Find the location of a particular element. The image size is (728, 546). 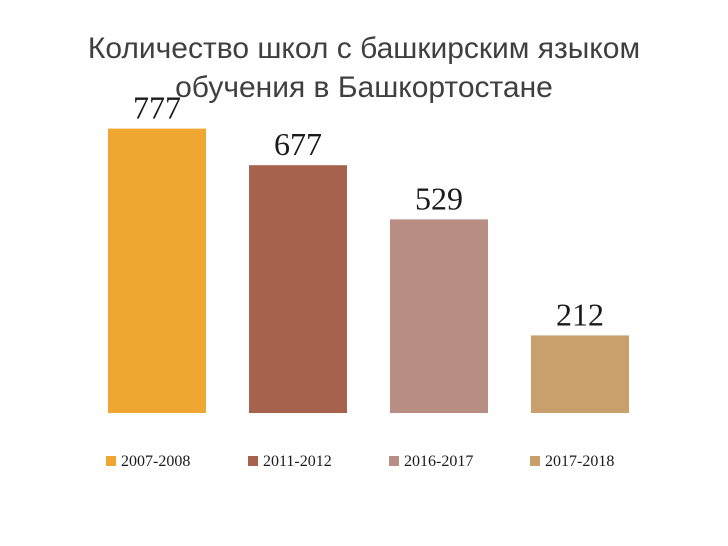

legend: 2007-2008 2011-2012 2016-2017 2017-2018 is located at coordinates (360, 461).